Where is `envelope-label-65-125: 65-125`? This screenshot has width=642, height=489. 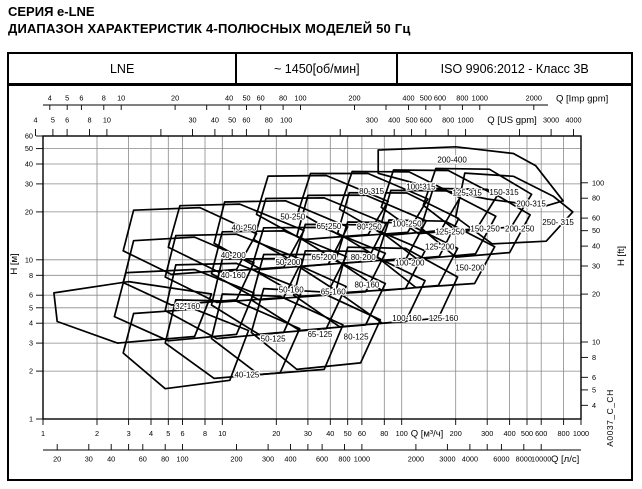 envelope-label-65-125: 65-125 is located at coordinates (319, 334).